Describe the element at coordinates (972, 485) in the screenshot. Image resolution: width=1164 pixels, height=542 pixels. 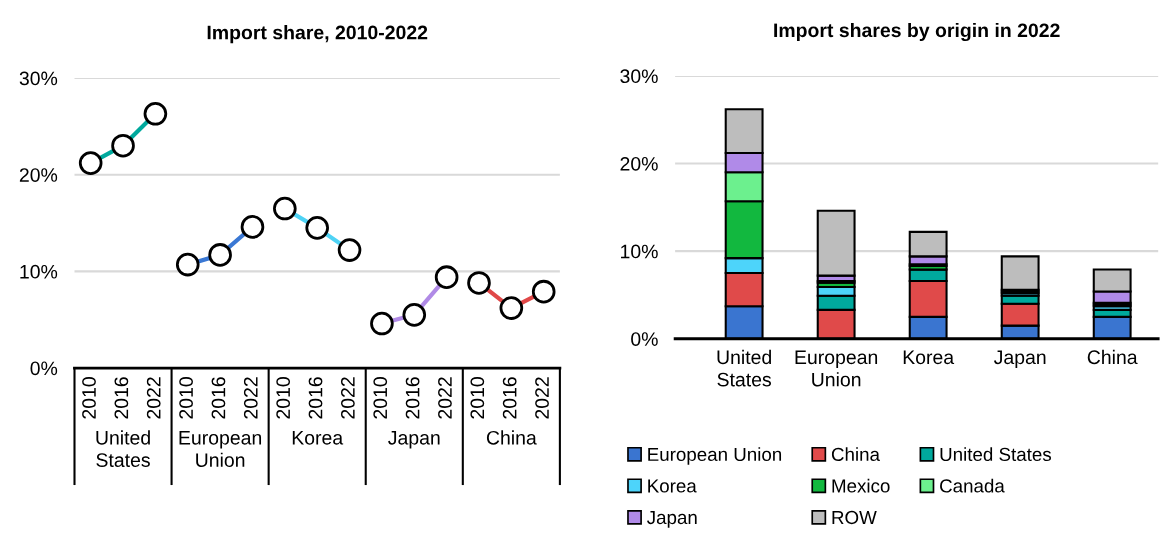
I see `legend-label: Canada` at that location.